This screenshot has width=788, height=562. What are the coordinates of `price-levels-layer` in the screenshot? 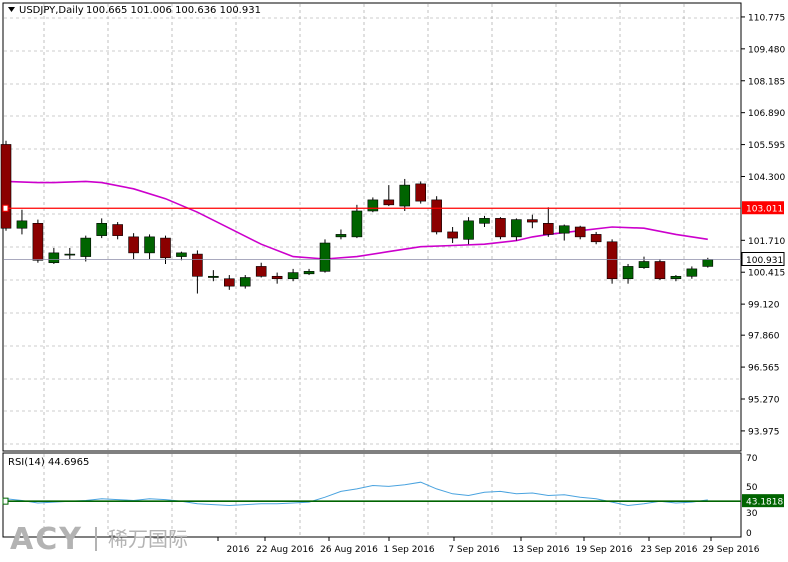 It's located at (371, 232).